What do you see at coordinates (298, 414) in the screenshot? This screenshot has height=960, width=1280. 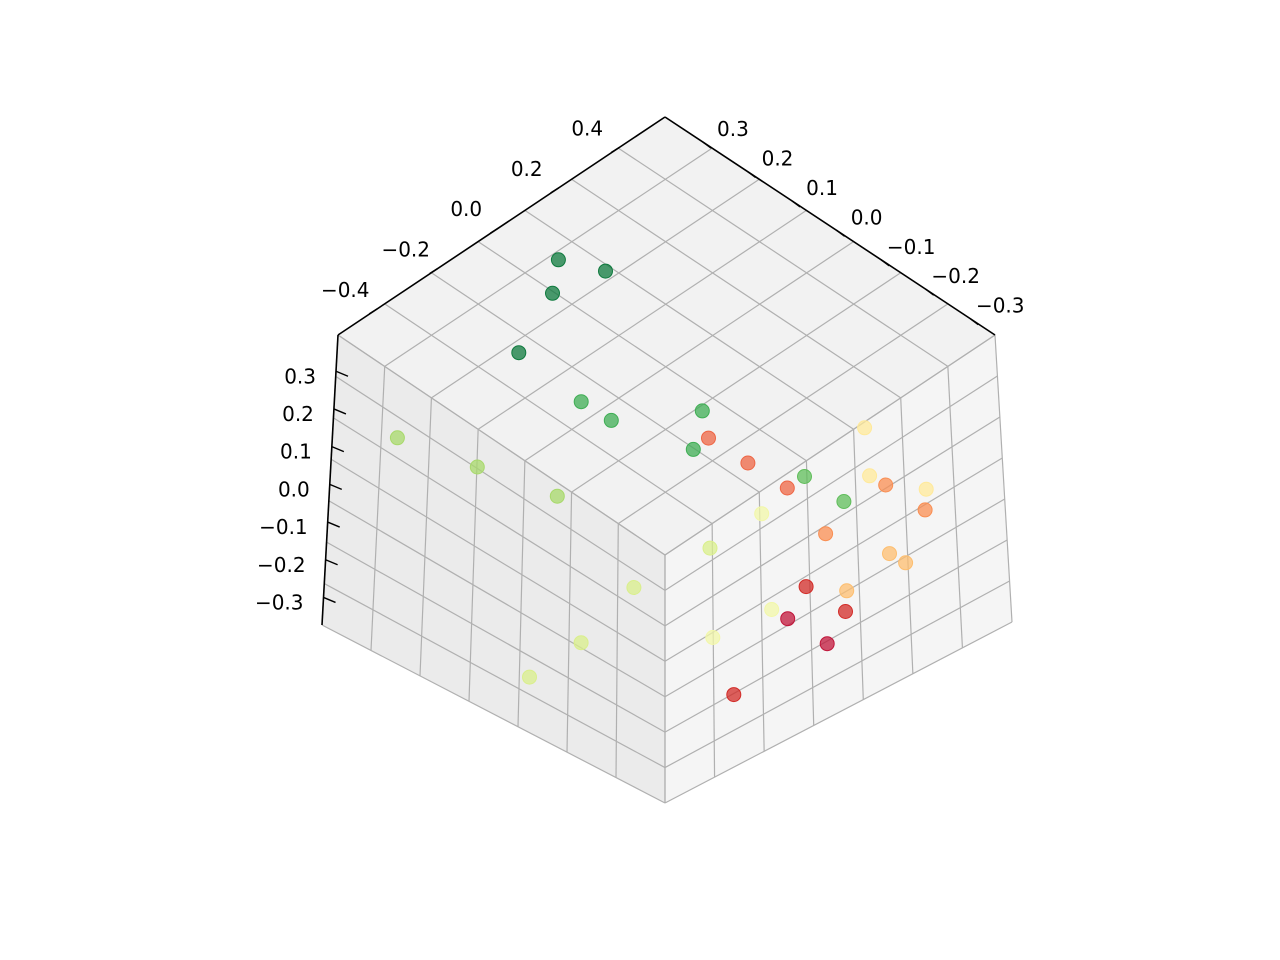 I see `z-tick-label: 0.2` at bounding box center [298, 414].